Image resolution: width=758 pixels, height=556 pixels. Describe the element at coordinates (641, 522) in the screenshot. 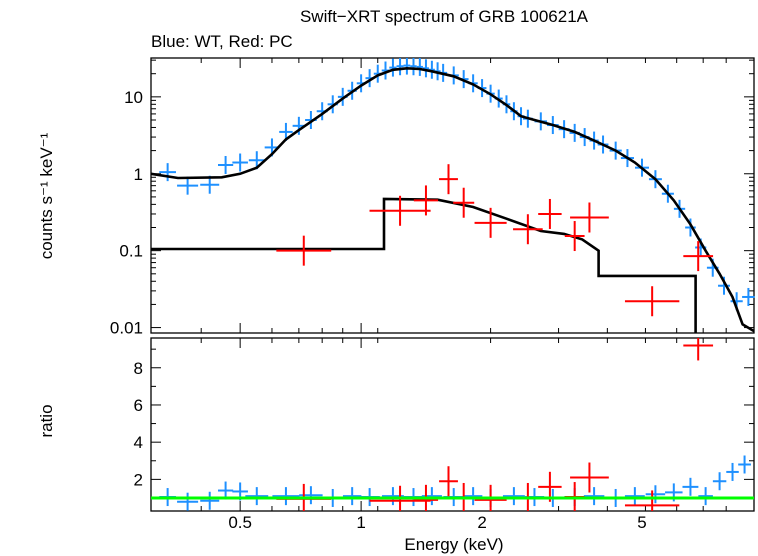

I see `x-tick-label: 5` at that location.